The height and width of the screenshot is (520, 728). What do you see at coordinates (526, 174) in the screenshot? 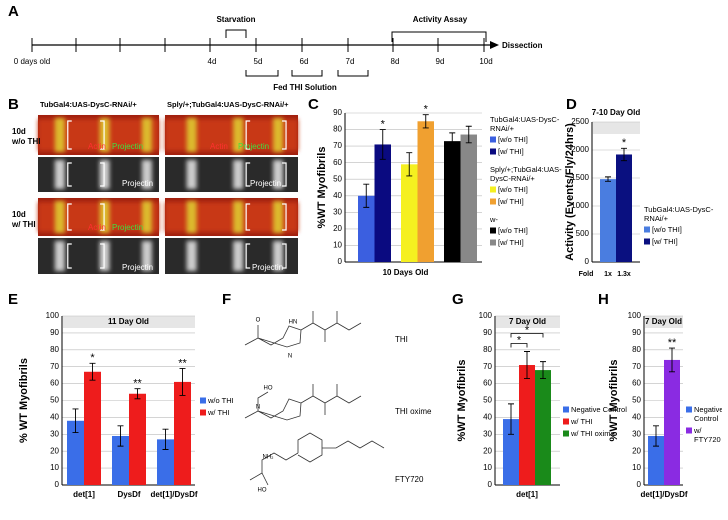
I see `legend-group-title-box: Sply/+;TubGal4:UAS-DysC-RNAi/+` at bounding box center [526, 174].